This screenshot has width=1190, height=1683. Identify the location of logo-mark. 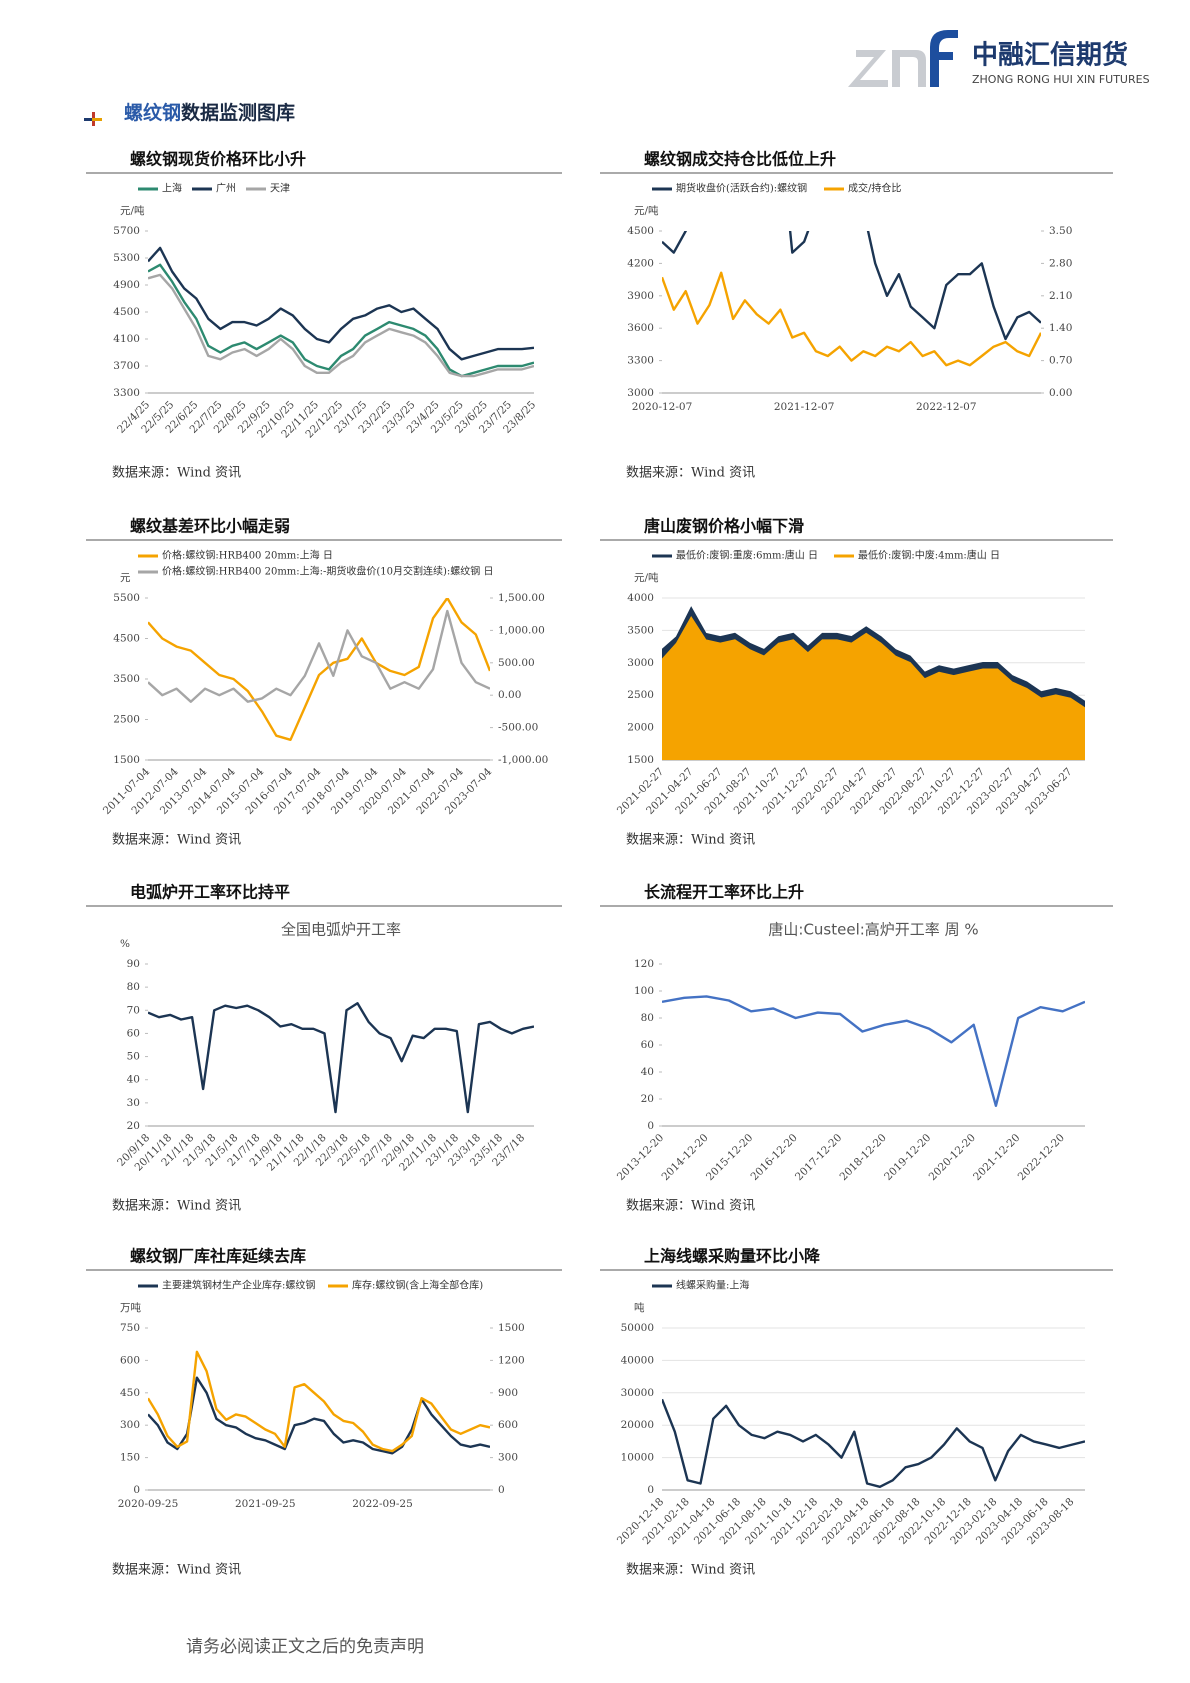
(903, 58).